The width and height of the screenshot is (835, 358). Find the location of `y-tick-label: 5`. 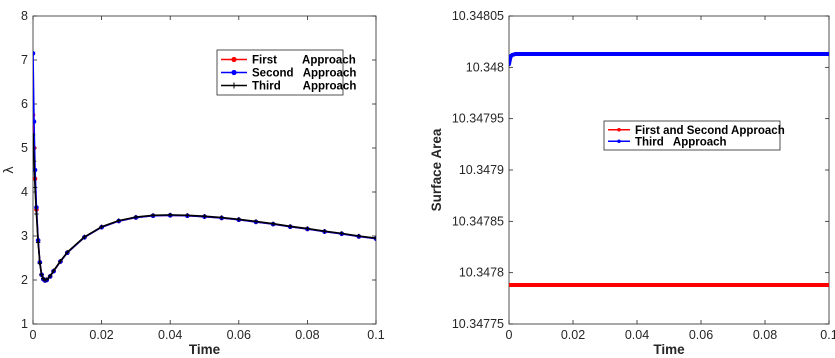

y-tick-label: 5 is located at coordinates (24, 148).